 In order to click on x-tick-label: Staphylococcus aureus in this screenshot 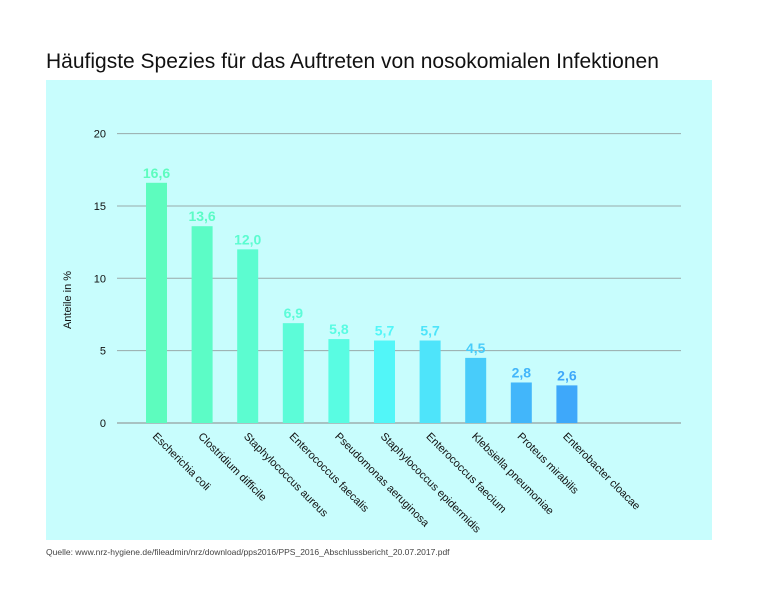, I will do `click(285, 475)`.